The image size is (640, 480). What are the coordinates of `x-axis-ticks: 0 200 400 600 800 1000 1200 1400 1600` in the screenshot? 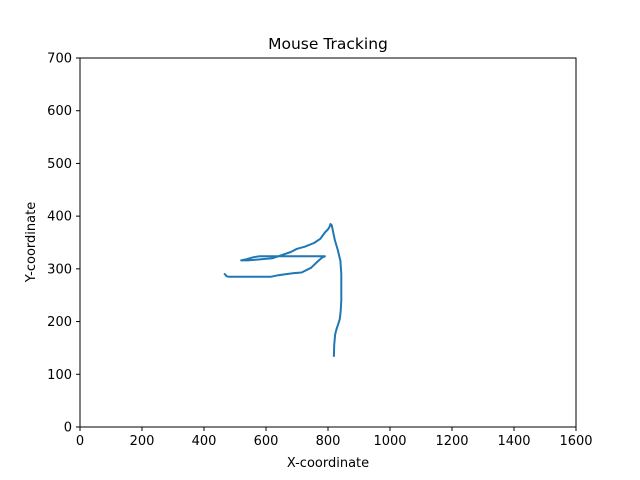 It's located at (334, 438).